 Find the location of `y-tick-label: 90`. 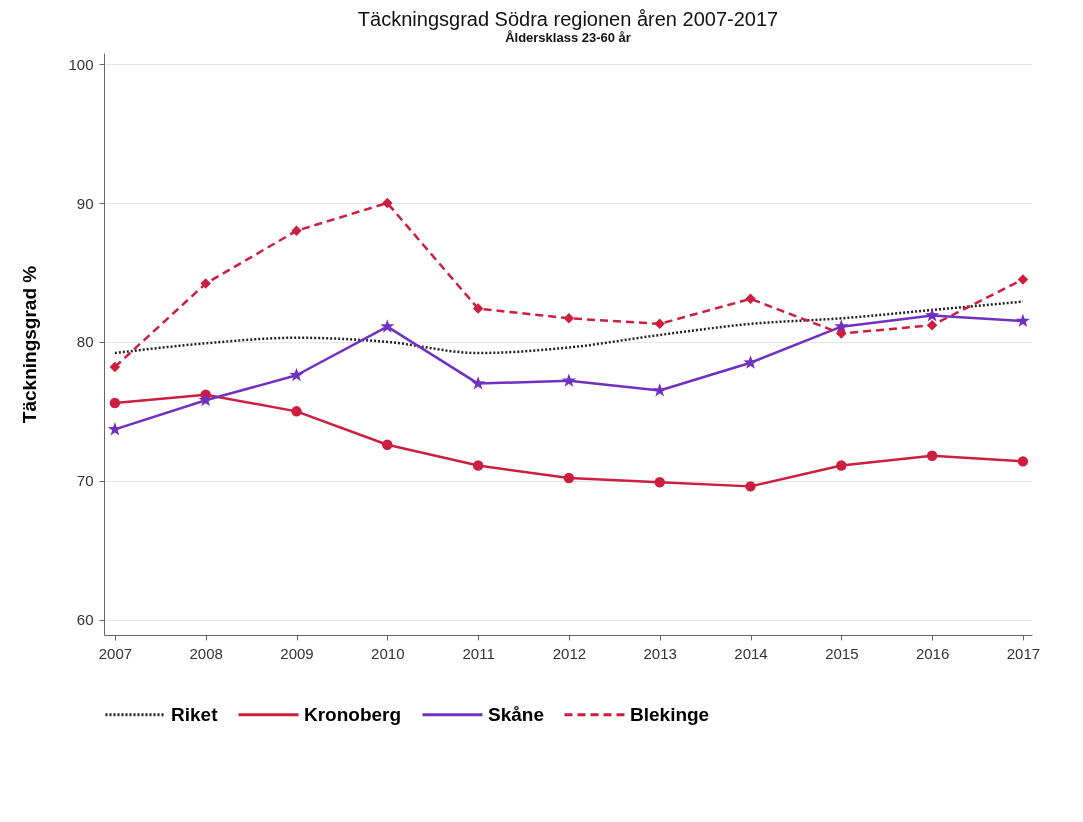

y-tick-label: 90 is located at coordinates (85, 203).